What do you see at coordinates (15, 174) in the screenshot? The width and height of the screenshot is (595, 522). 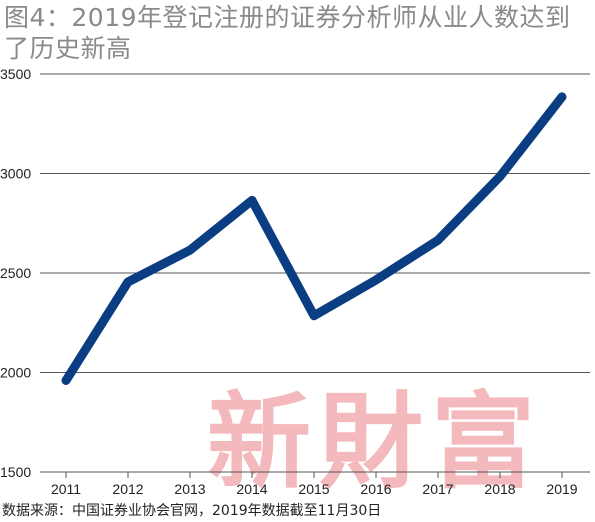 I see `y-tick-label: 3000` at bounding box center [15, 174].